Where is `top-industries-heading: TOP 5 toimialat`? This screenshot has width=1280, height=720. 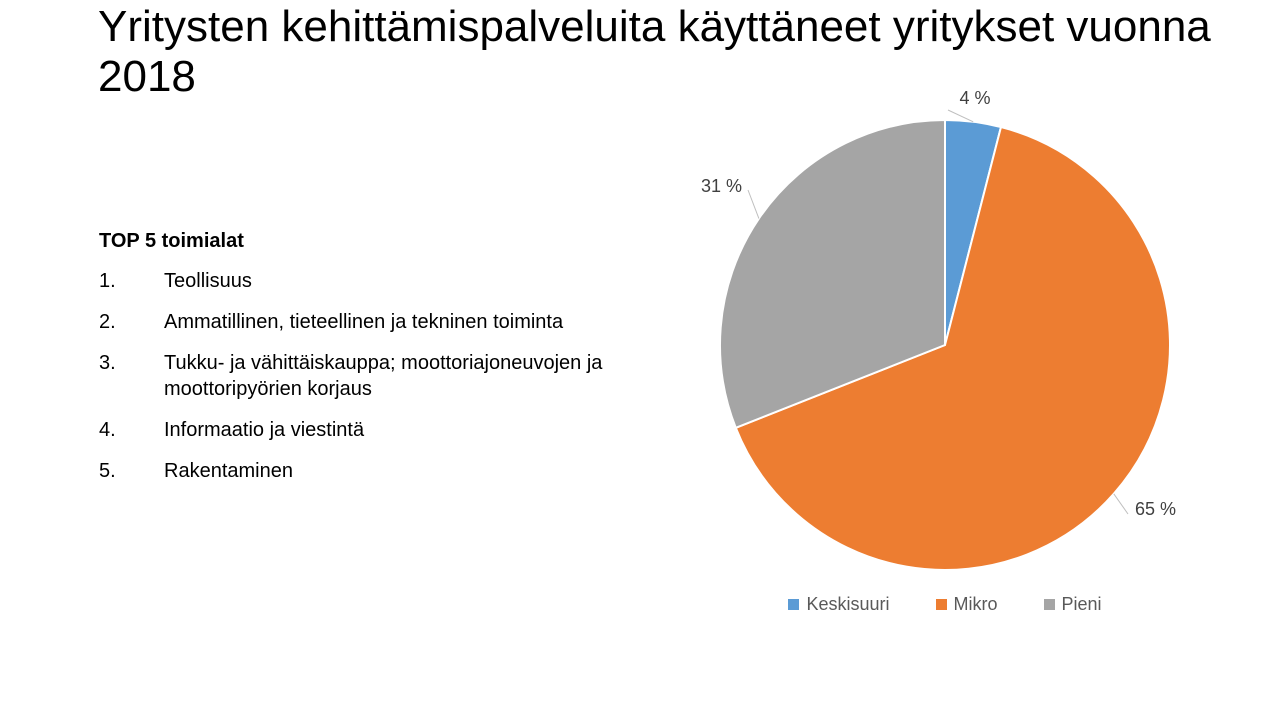 top-industries-heading: TOP 5 toimialat is located at coordinates (171, 241).